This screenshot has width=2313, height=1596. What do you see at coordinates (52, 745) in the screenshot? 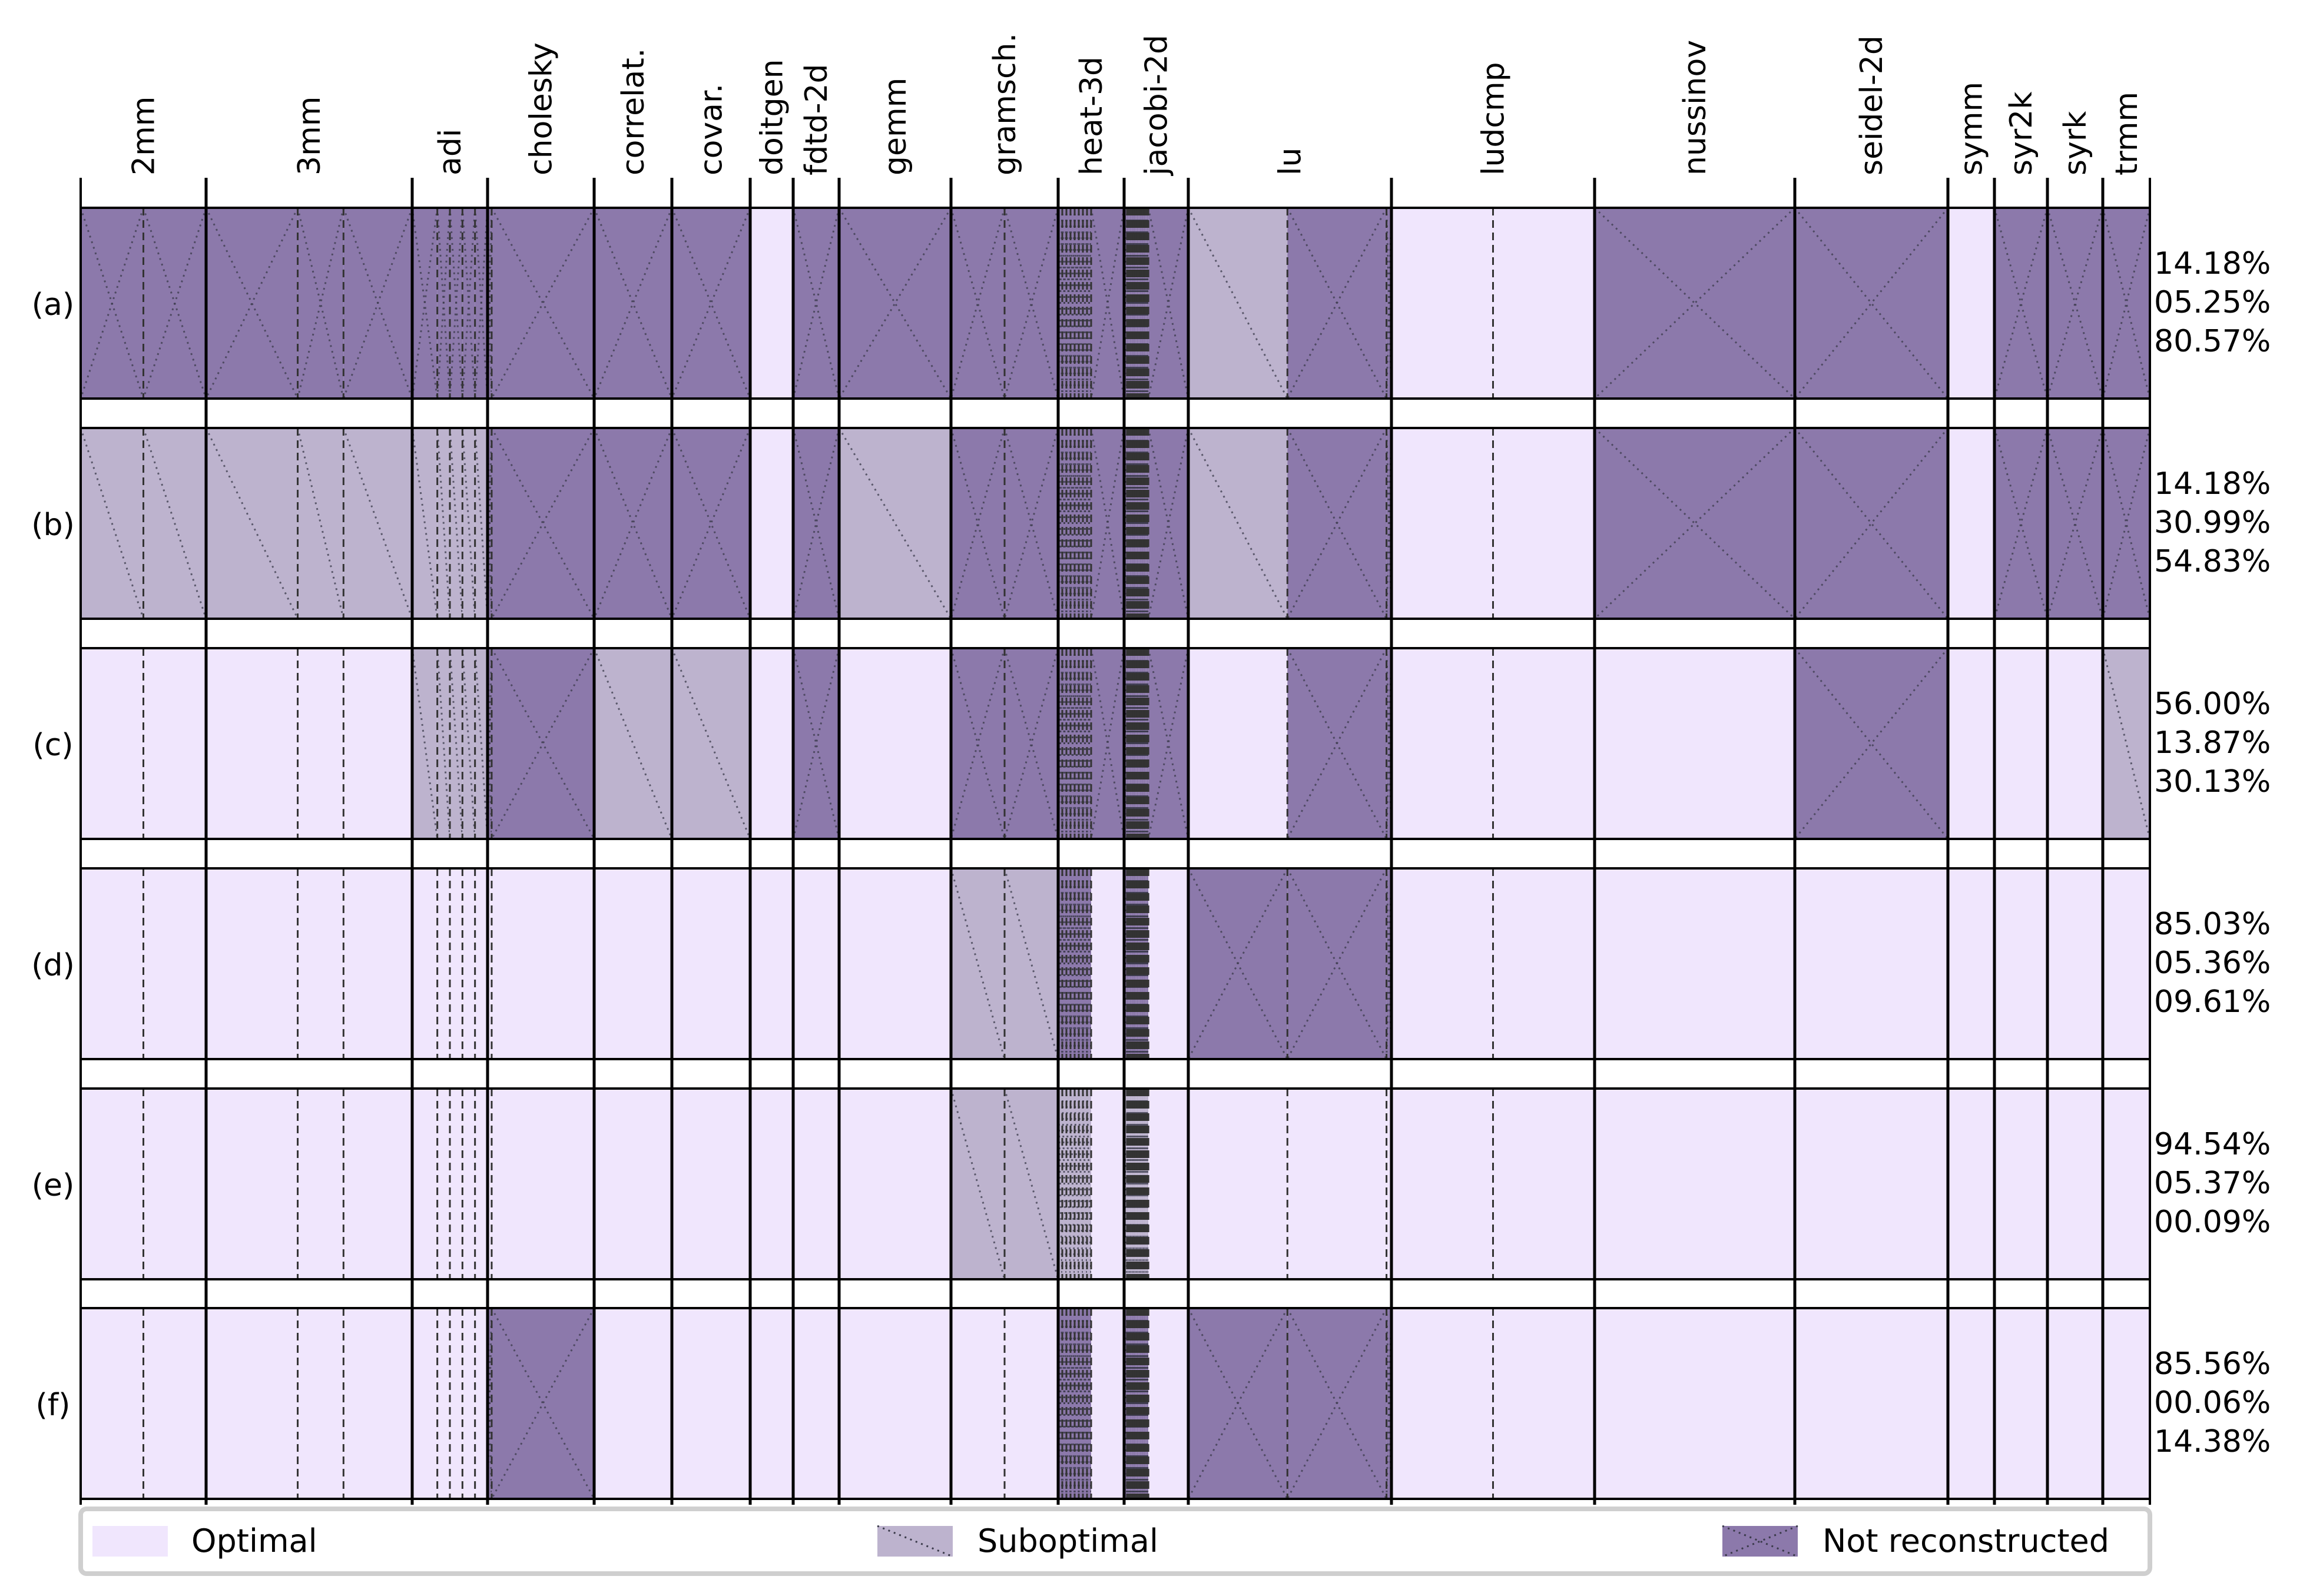
I see `row-label: (c)` at bounding box center [52, 745].